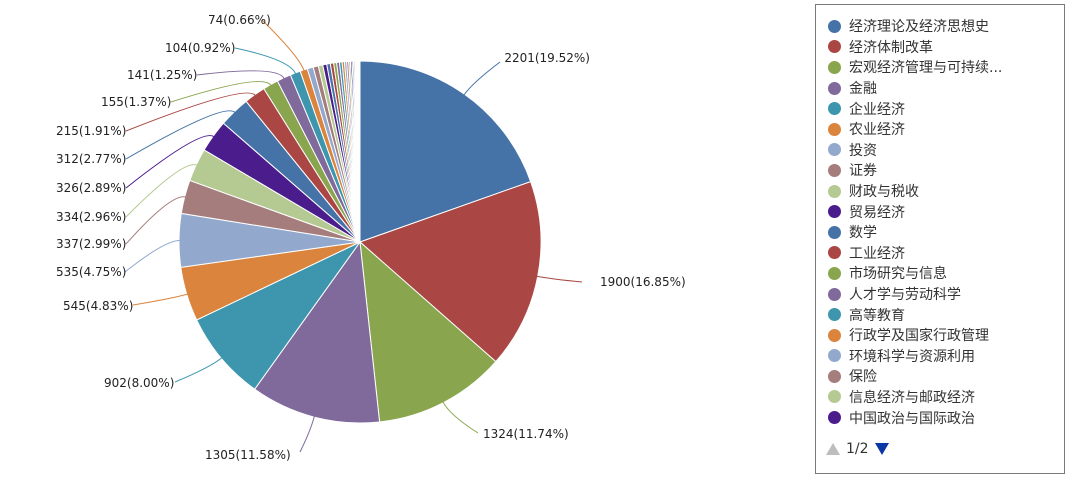  Describe the element at coordinates (200, 48) in the screenshot. I see `data-label: 104(0.92%)` at that location.